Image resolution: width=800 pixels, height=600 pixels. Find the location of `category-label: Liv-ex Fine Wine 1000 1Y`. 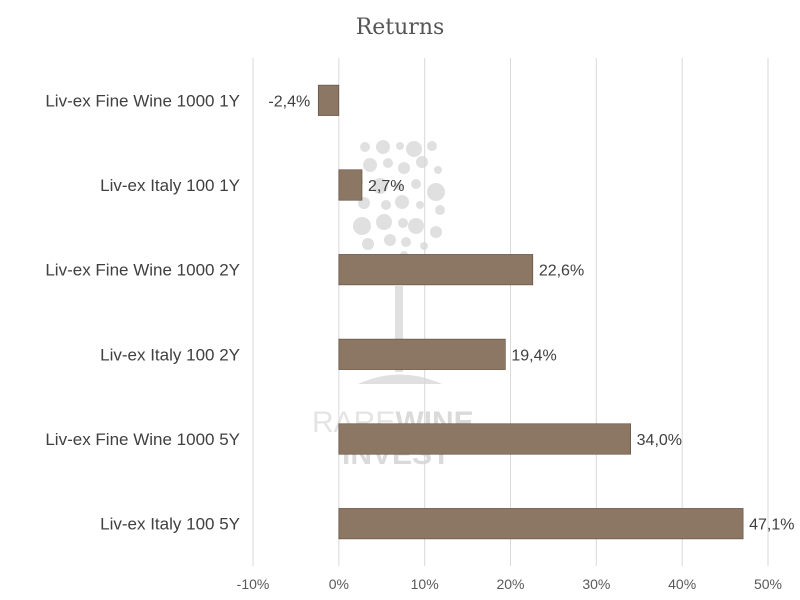

category-label: Liv-ex Fine Wine 1000 1Y is located at coordinates (142, 100).